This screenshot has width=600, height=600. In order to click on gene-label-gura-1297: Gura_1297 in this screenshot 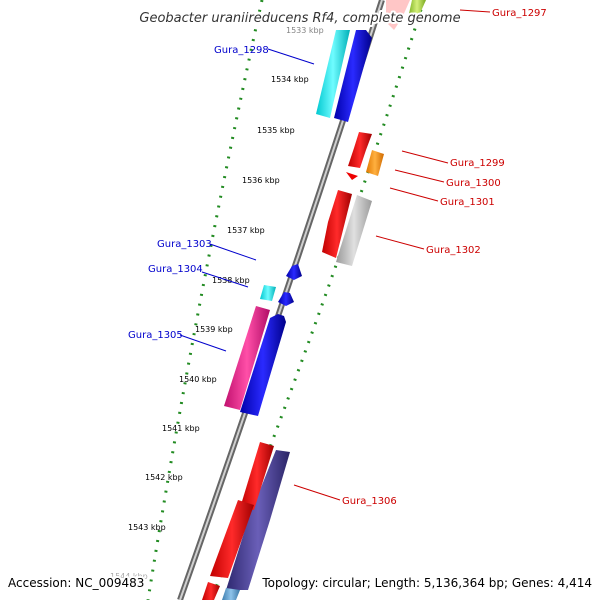, I will do `click(519, 13)`.